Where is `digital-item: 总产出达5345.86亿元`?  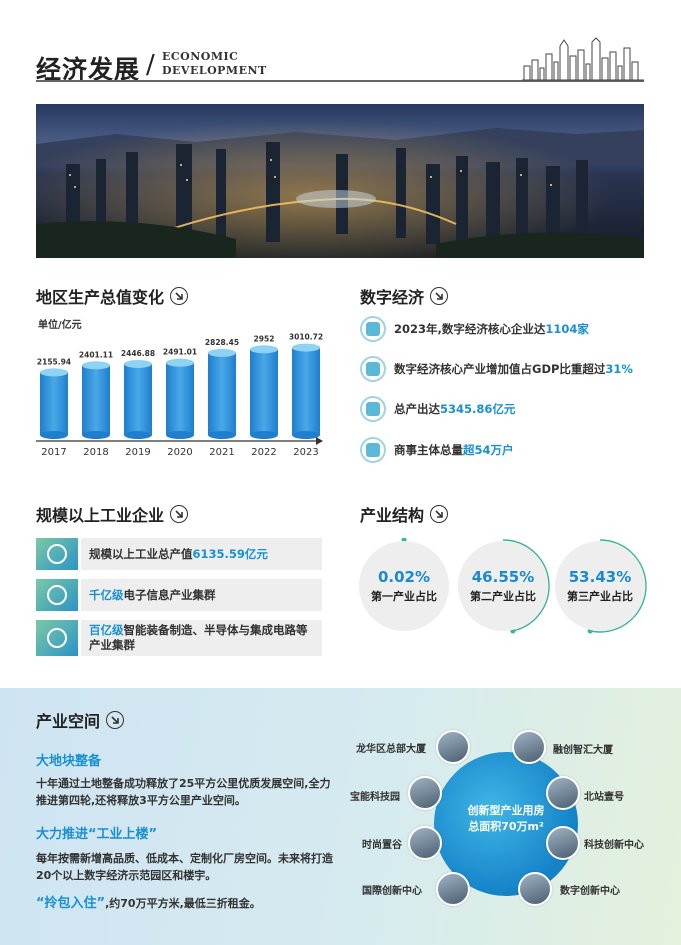
digital-item: 总产出达5345.86亿元 is located at coordinates (437, 409).